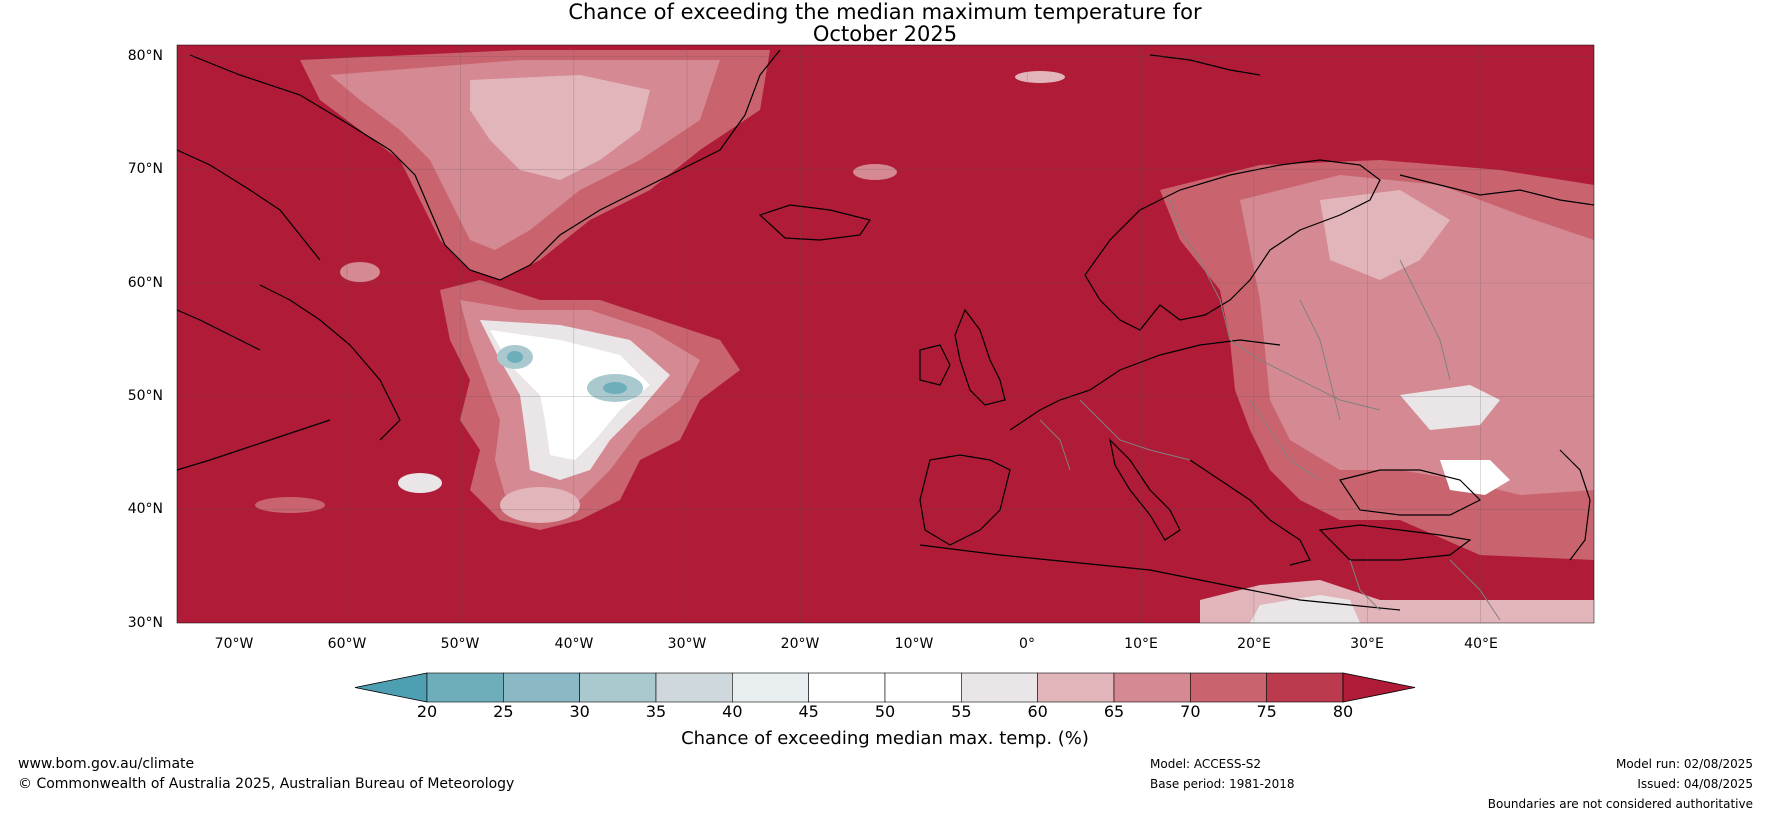  Describe the element at coordinates (219, 330) in the screenshot. I see `hudson-coast` at that location.